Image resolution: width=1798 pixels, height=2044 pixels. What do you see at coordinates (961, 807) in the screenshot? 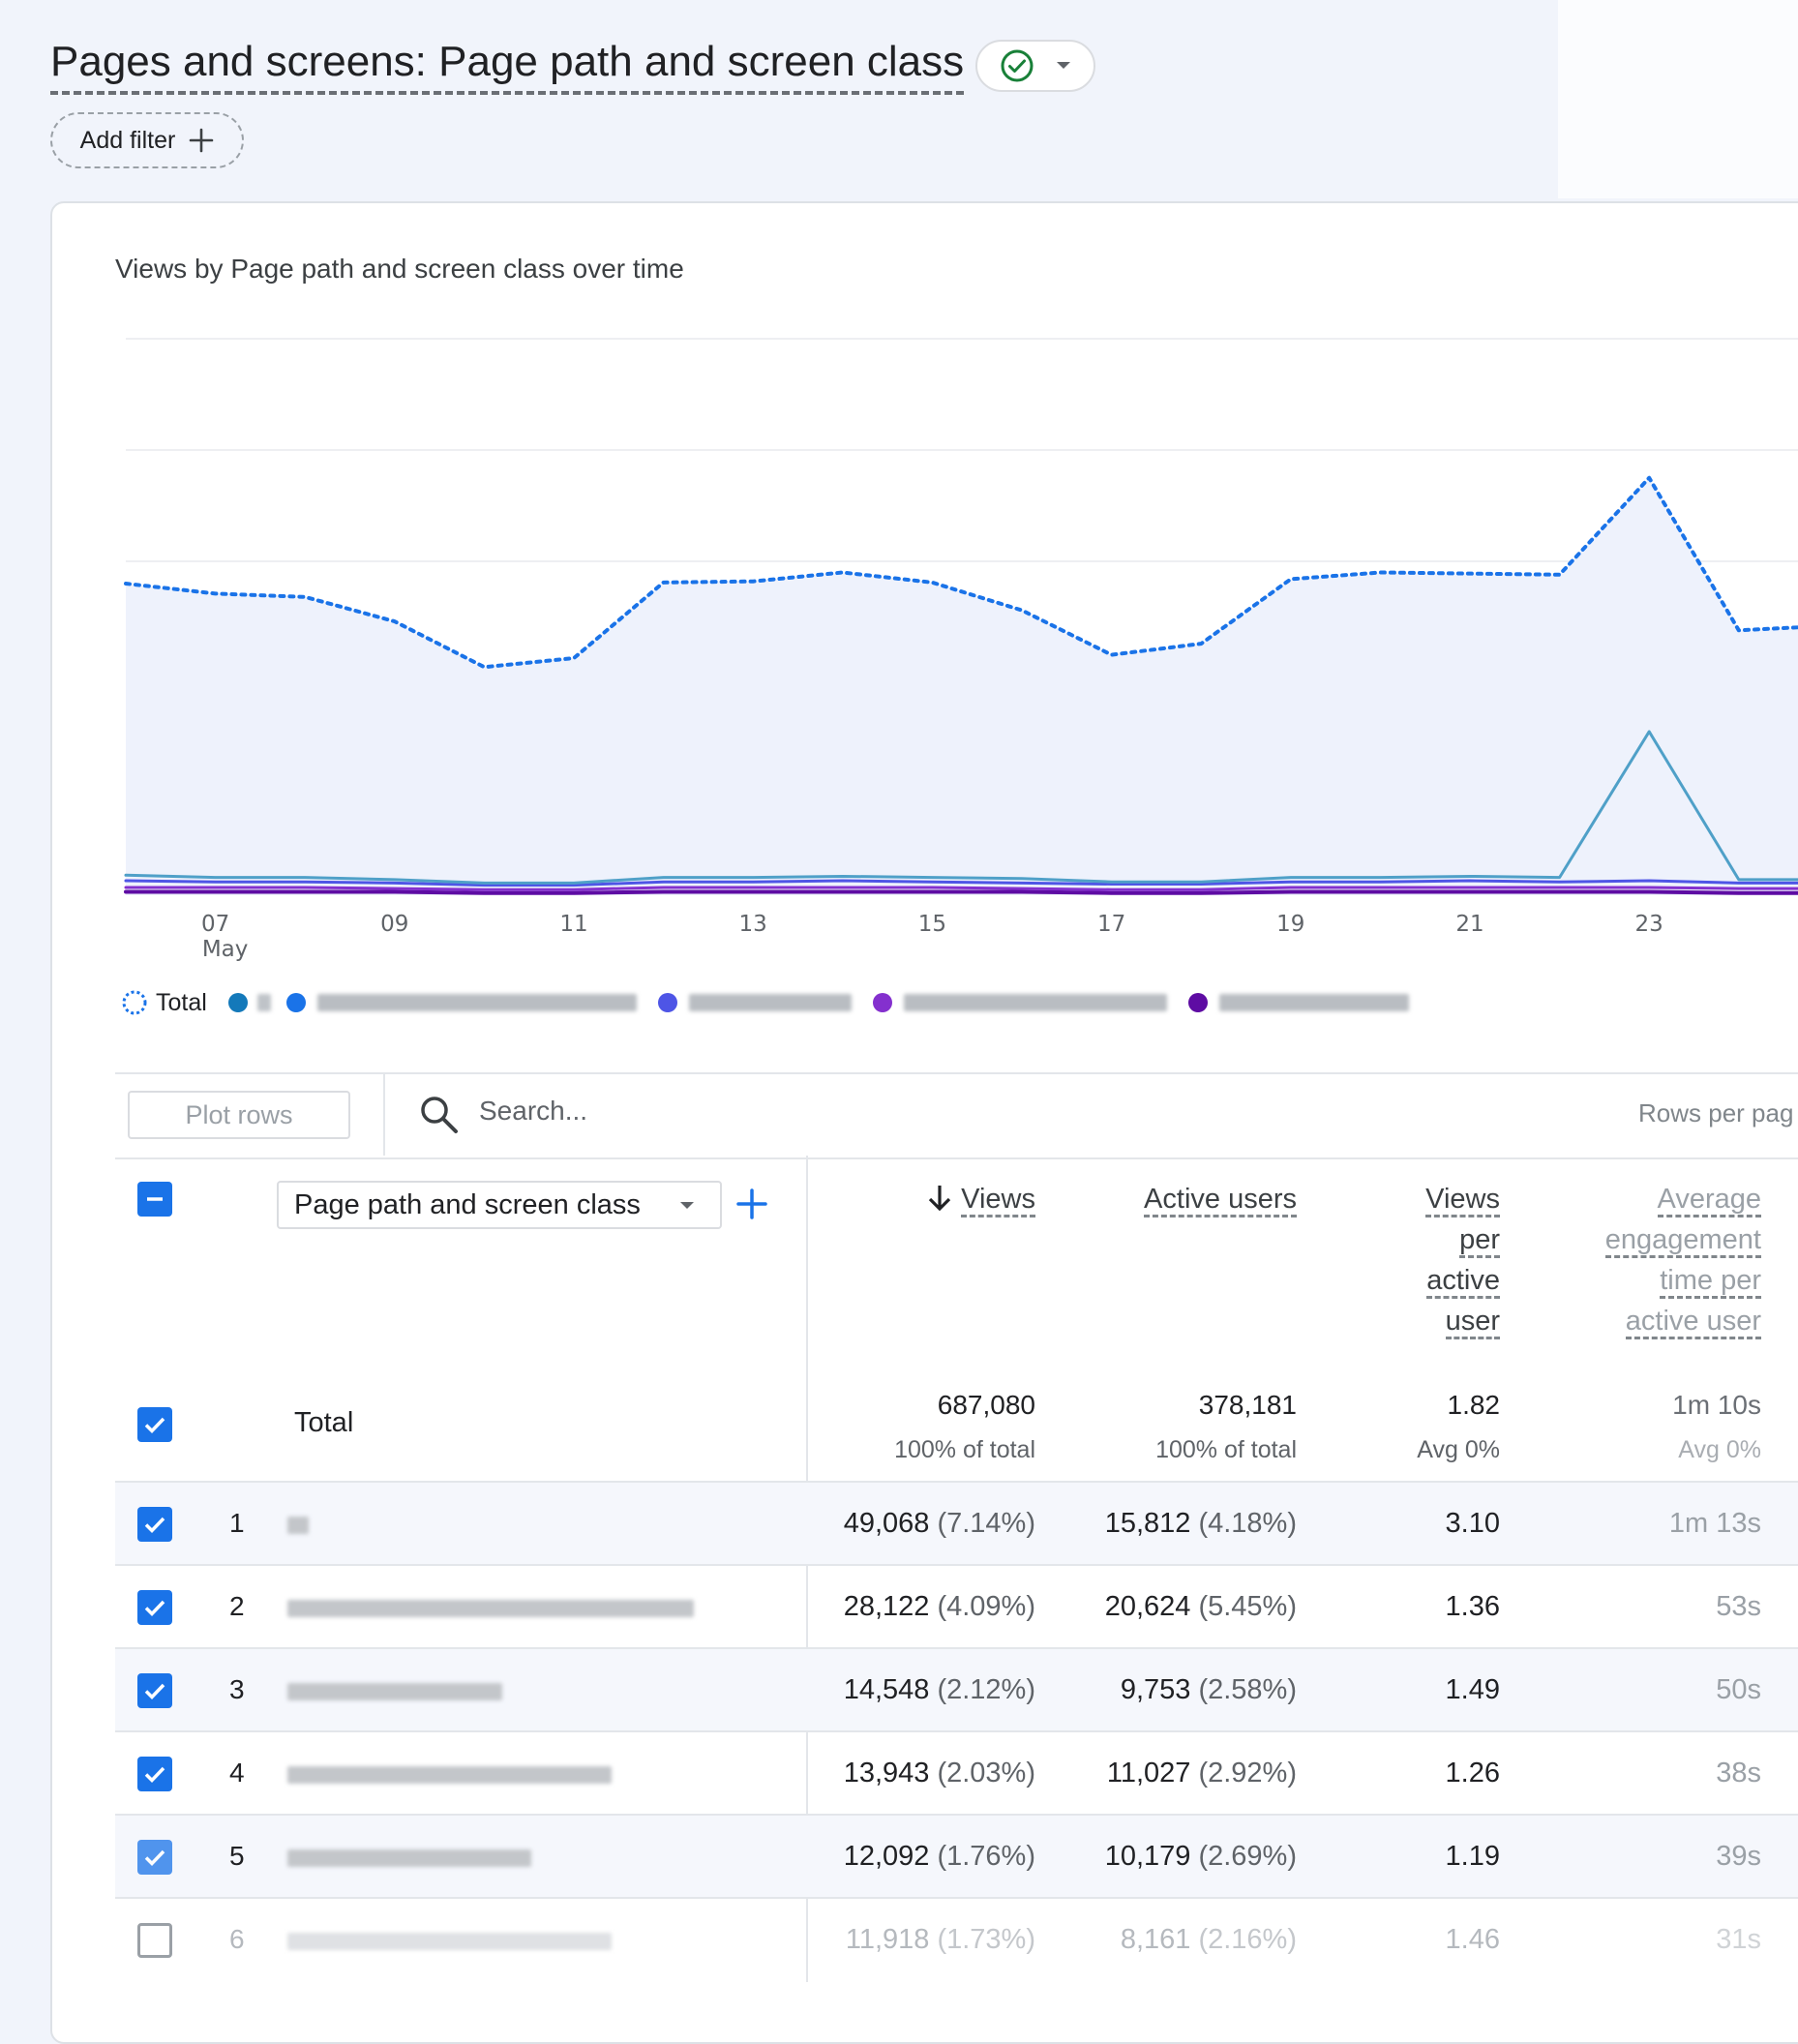
I see `series-1-line` at bounding box center [961, 807].